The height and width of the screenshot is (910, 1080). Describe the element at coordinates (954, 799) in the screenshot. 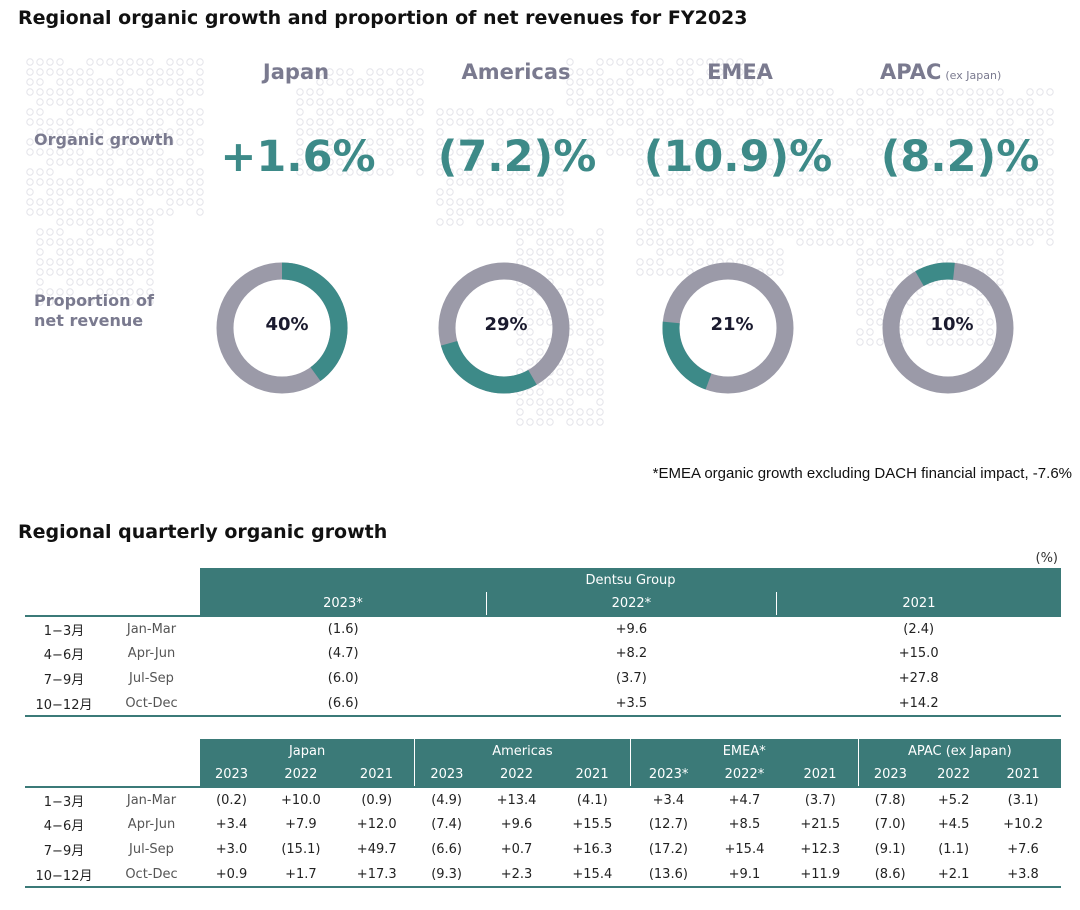

I see `table-cell: +5.2` at that location.